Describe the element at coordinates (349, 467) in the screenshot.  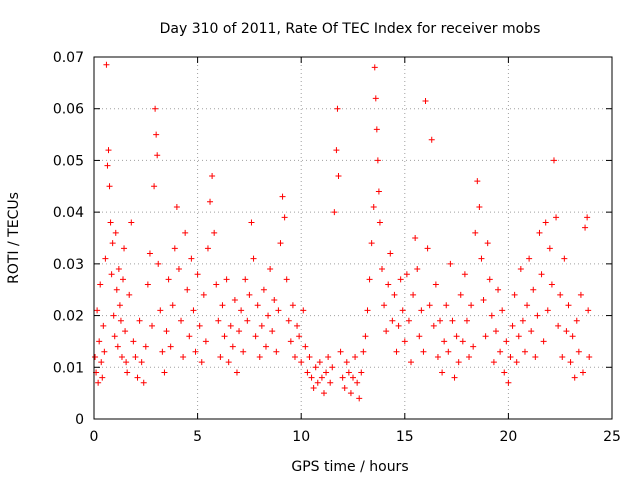
I see `x-axis-title: GPS time / hours` at that location.